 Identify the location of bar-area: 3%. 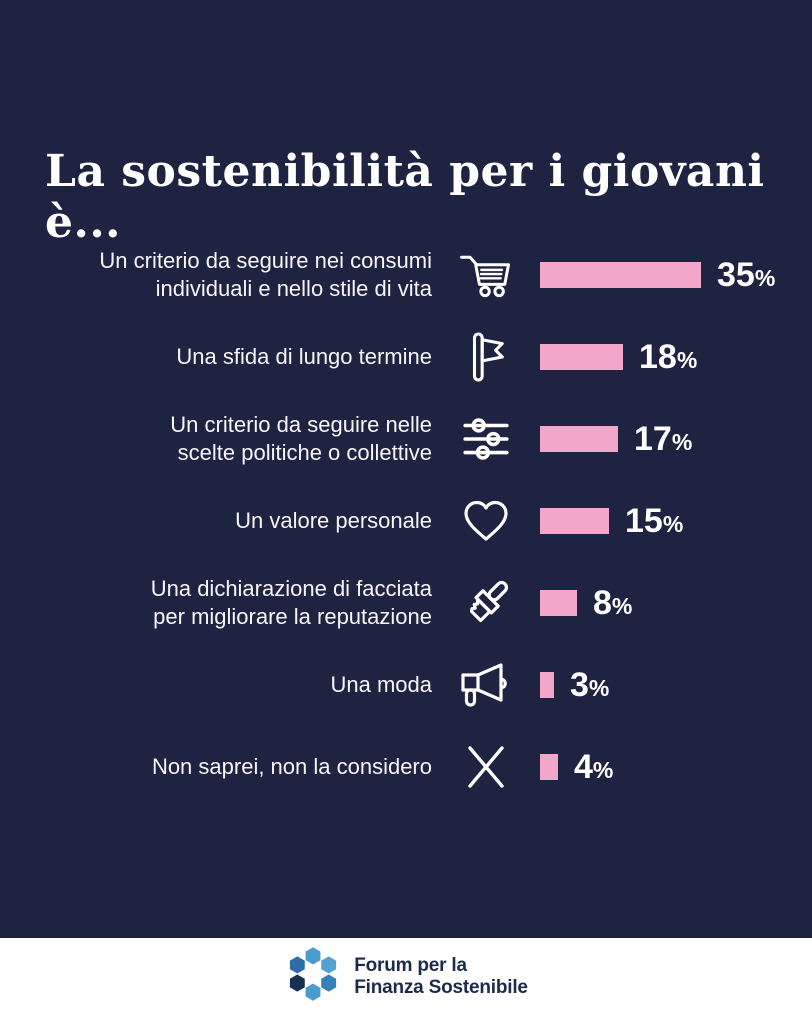
(574, 685).